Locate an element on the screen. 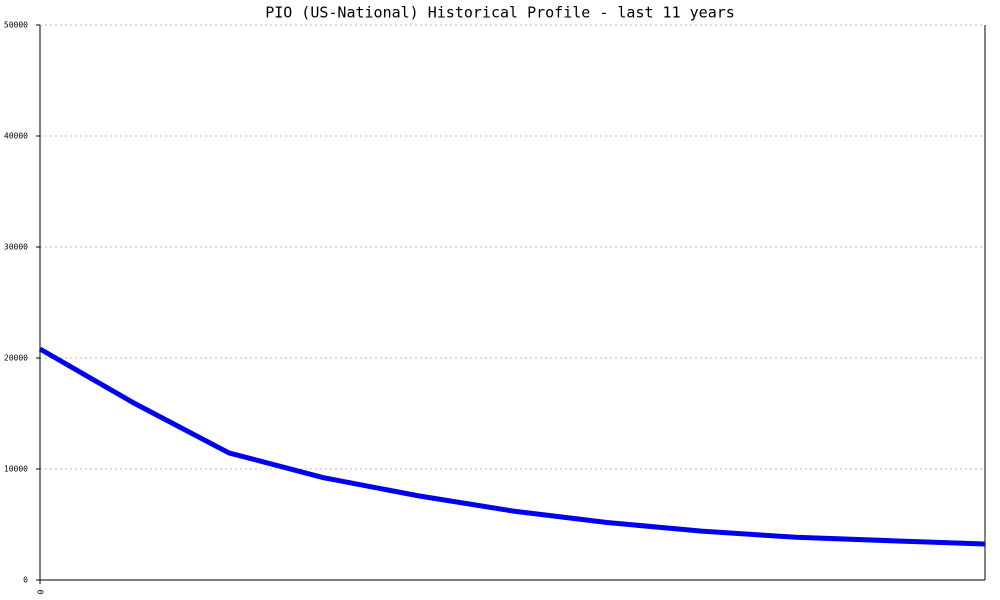  y-tick-label: 30000 is located at coordinates (16, 247).